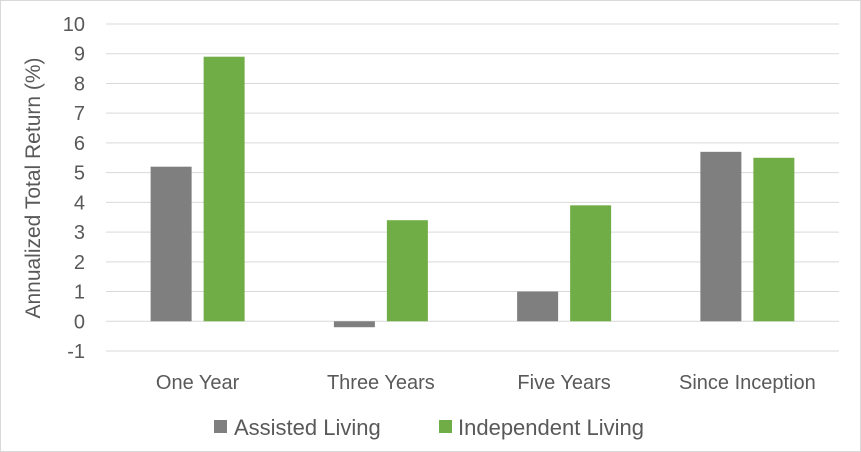  Describe the element at coordinates (171, 244) in the screenshot. I see `bar-assisted-living-one-year` at that location.